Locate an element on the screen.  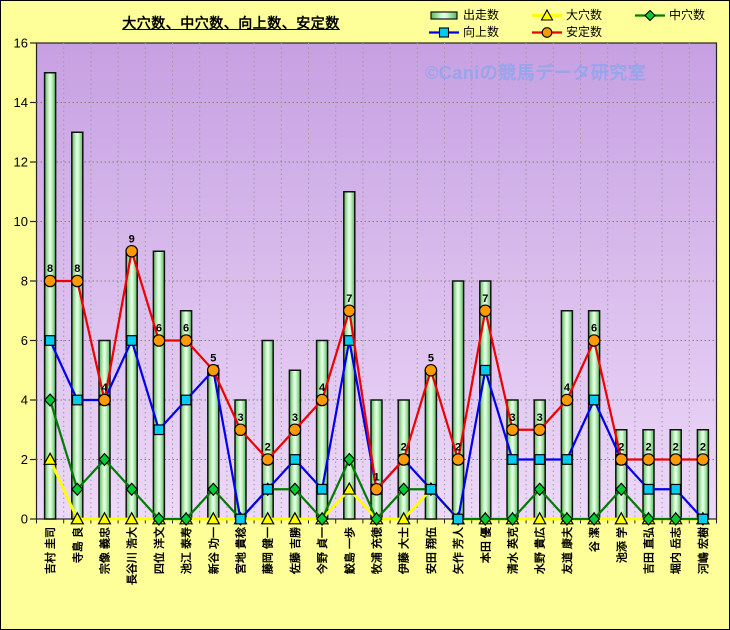
y-axis-label: 0 is located at coordinates (24, 519).